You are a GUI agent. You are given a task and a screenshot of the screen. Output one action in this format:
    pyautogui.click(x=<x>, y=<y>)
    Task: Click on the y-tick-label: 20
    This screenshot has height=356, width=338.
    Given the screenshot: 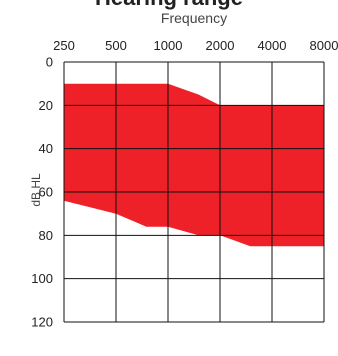 What is the action you would take?
    pyautogui.click(x=46, y=105)
    